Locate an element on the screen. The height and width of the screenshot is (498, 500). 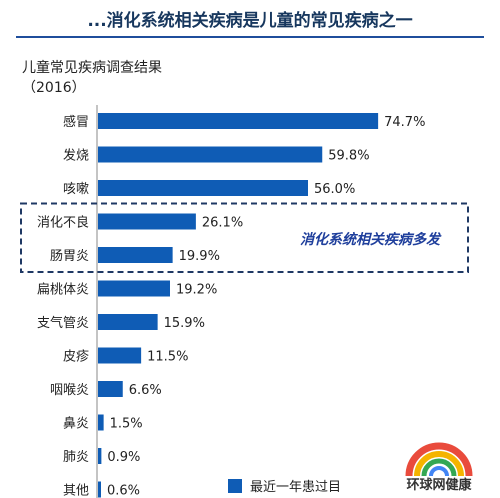
category-label: 肠胃炎 is located at coordinates (69, 256).